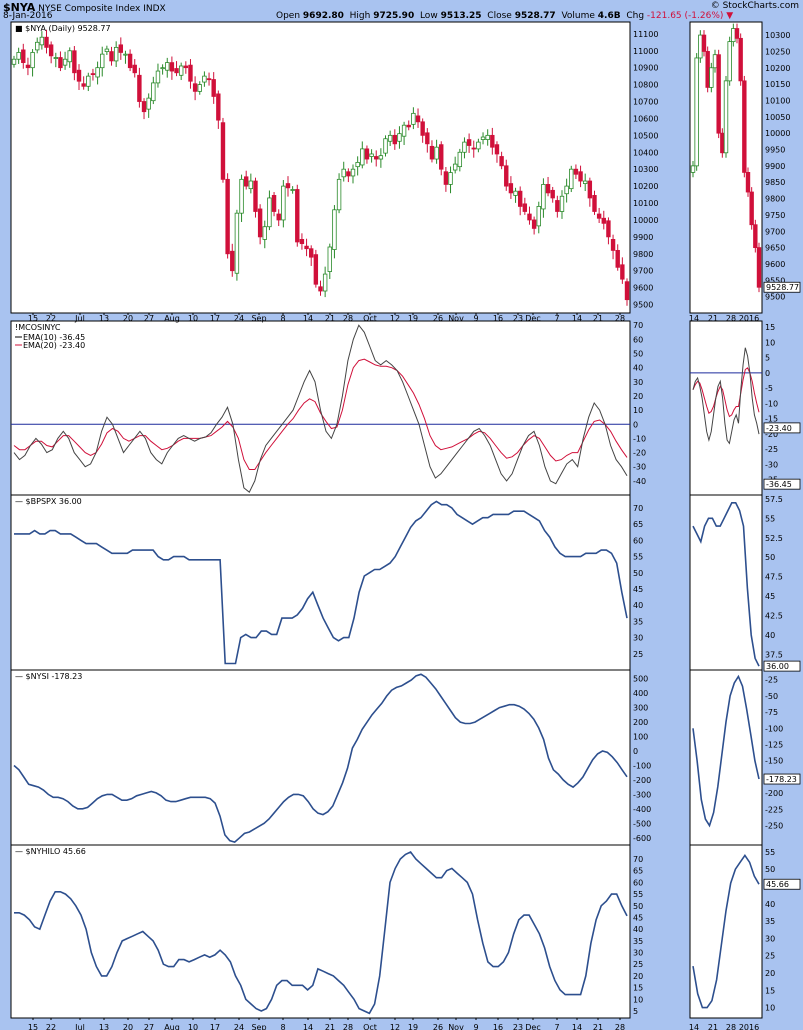 The height and width of the screenshot is (1030, 803). What do you see at coordinates (774, 809) in the screenshot?
I see `nysi-right-tick--225: -225` at bounding box center [774, 809].